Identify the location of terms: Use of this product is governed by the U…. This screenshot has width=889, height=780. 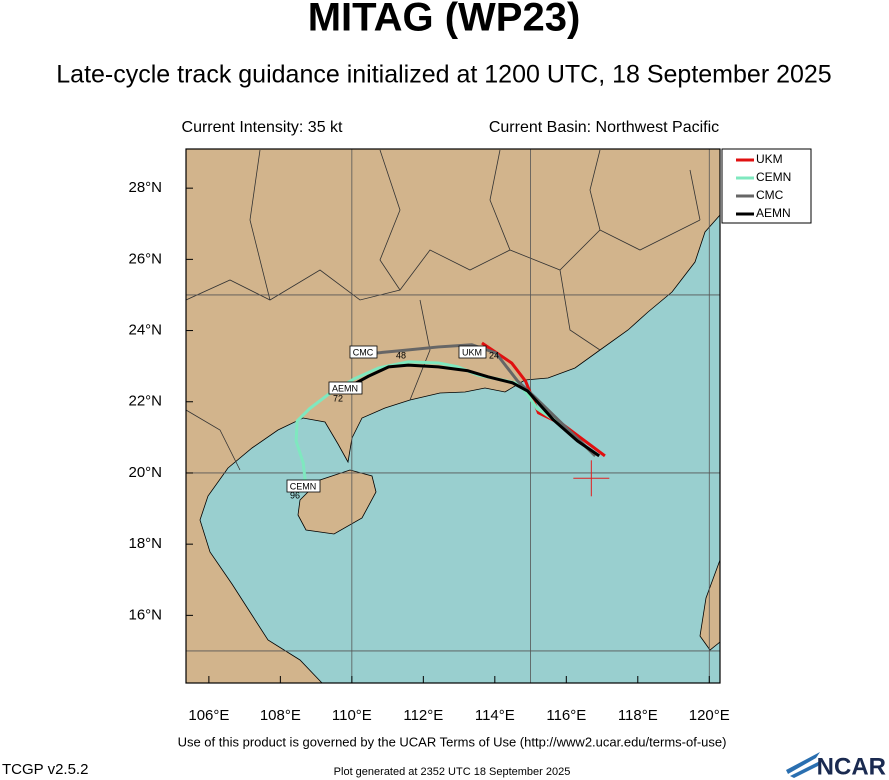
(452, 741).